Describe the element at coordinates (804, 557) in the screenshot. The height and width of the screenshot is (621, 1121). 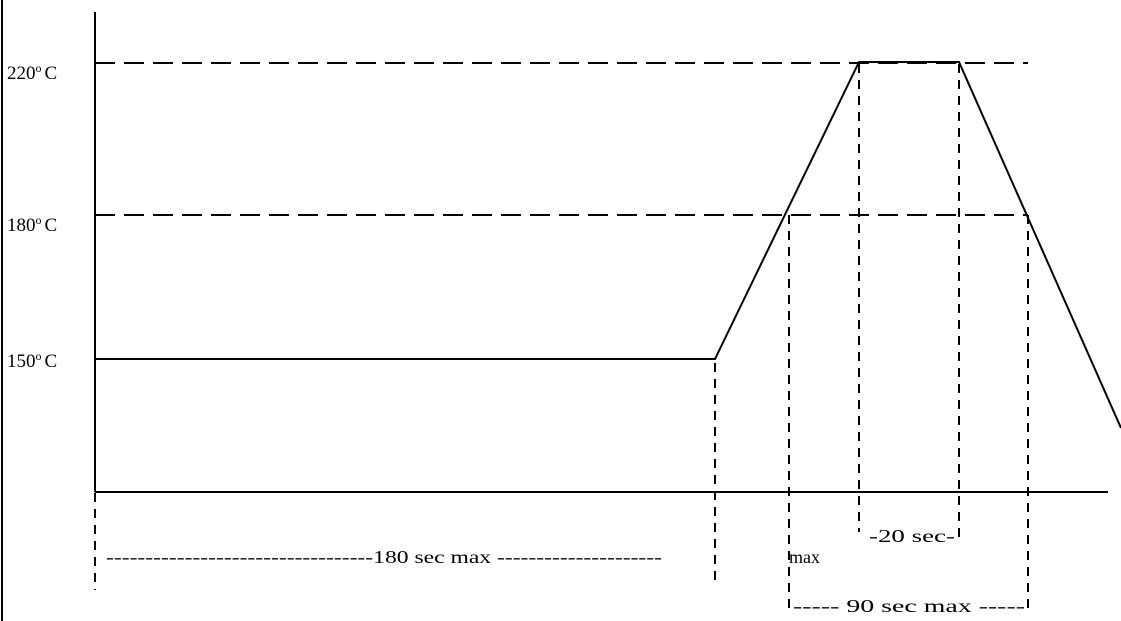
I see `ramp-max-label: max` at that location.